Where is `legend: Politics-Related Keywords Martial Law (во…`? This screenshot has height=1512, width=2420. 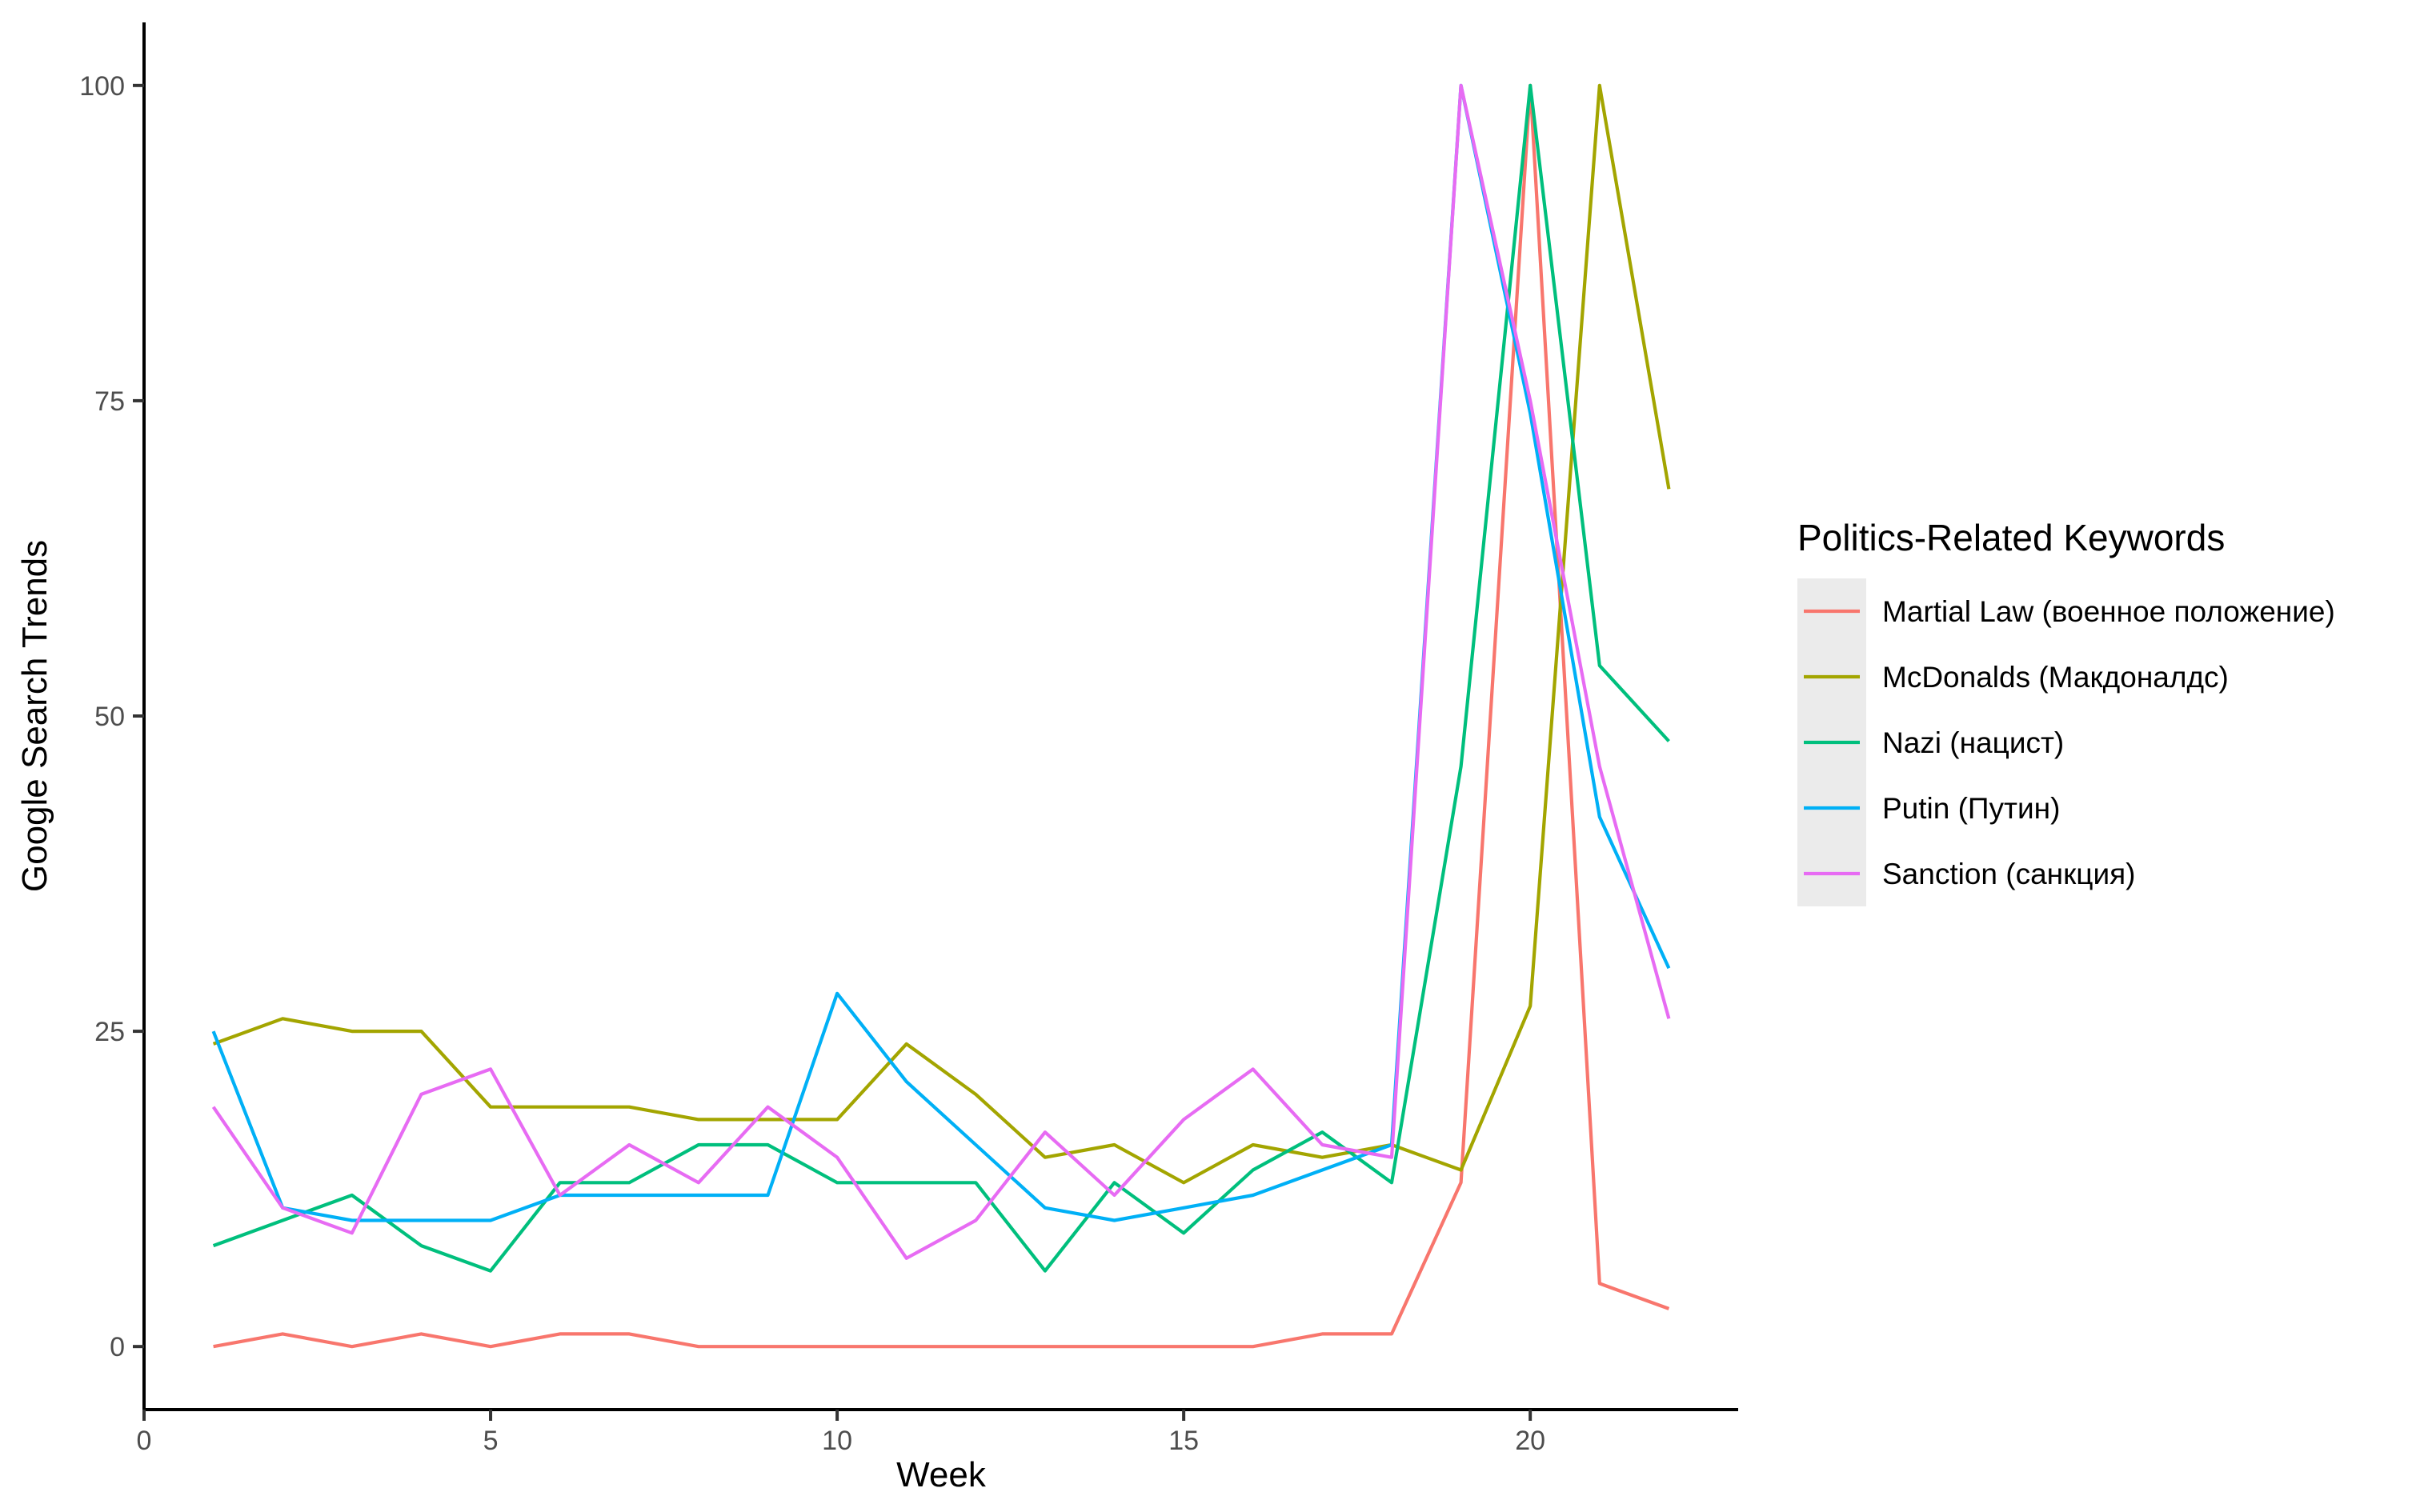
legend: Politics-Related Keywords Martial Law (во… is located at coordinates (2066, 711).